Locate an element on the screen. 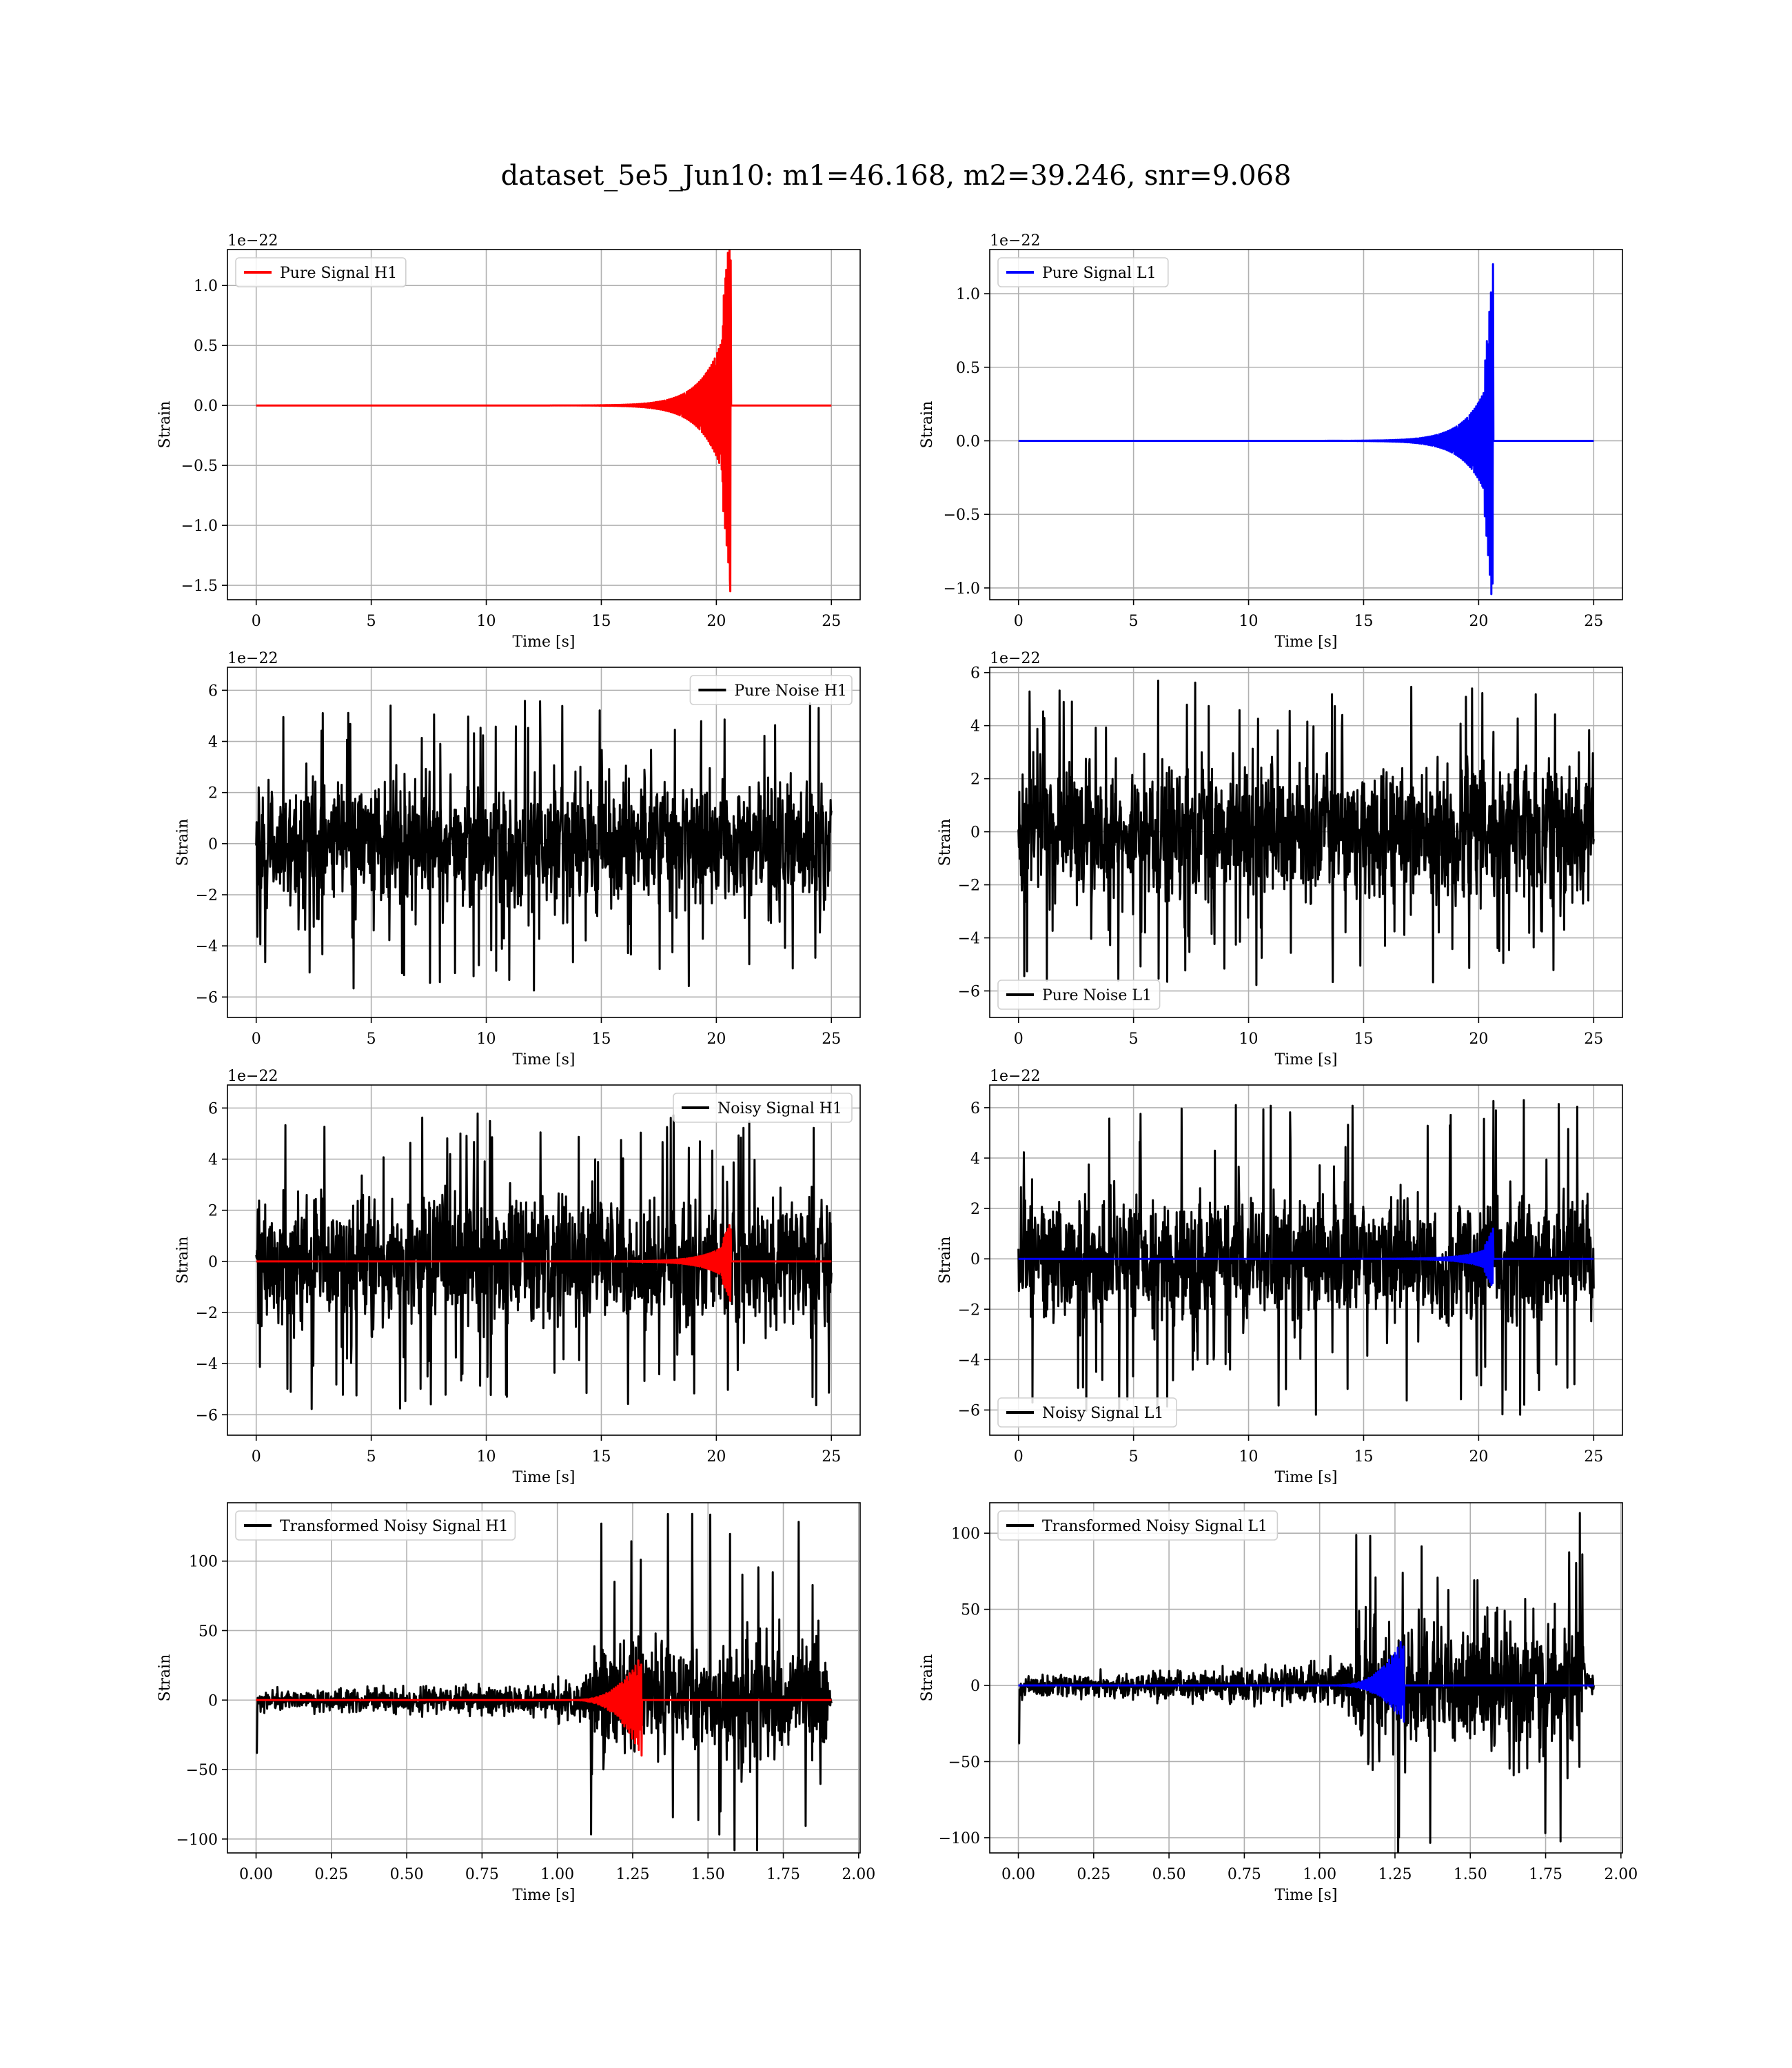 The width and height of the screenshot is (1792, 2068). legend: Noisy Signal H1 is located at coordinates (763, 1108).